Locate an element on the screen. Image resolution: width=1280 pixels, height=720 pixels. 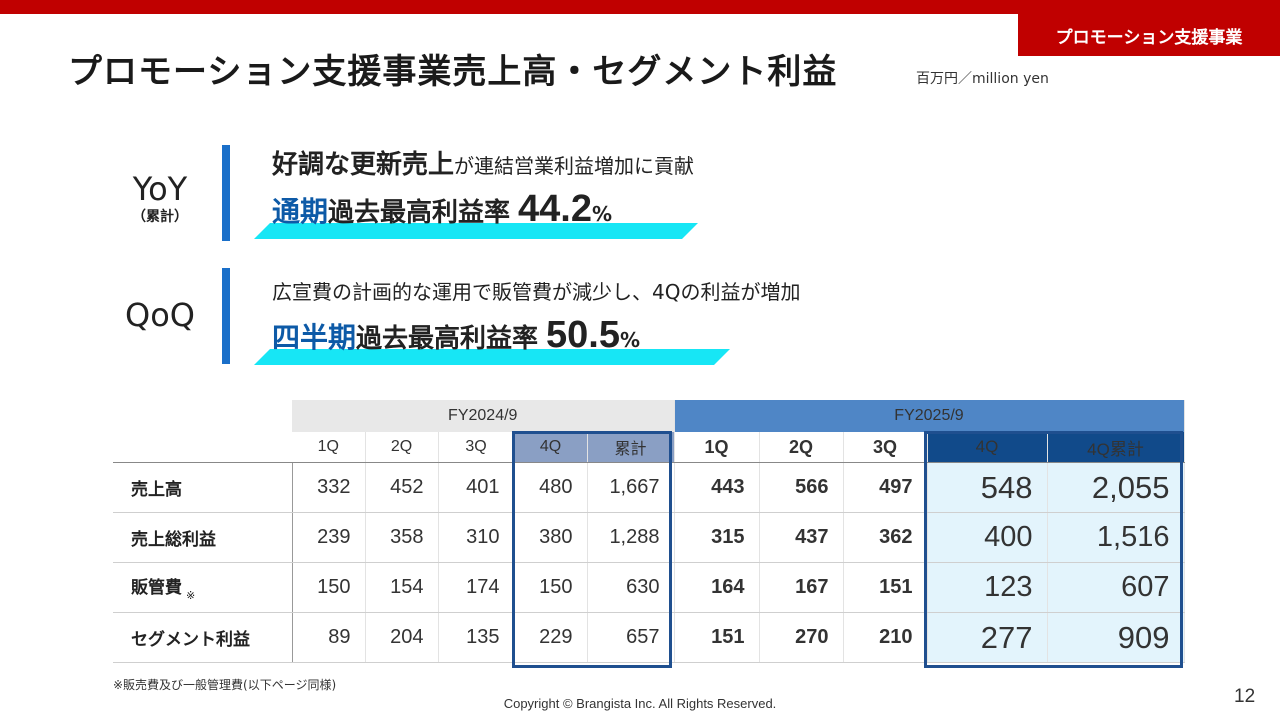
fy2025-q4-frame is located at coordinates (1053, 549).